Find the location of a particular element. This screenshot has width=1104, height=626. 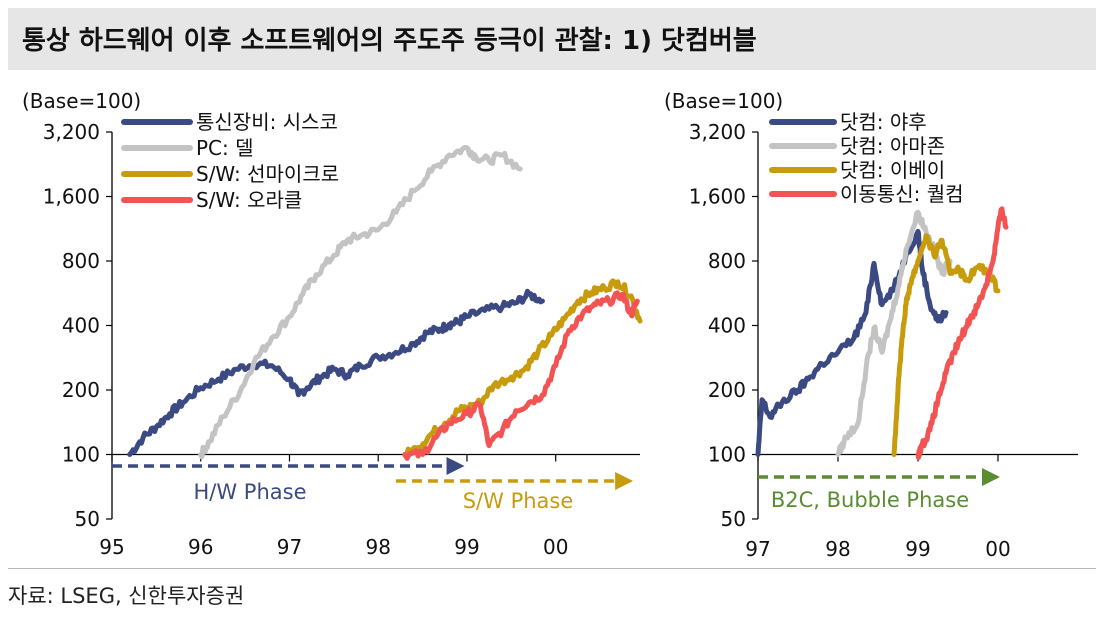

chart2-legend-label: 이동통신: 퀄컴 is located at coordinates (902, 194).